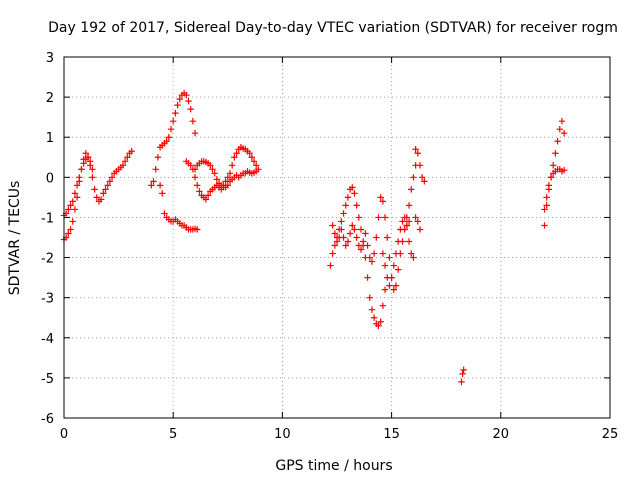  Describe the element at coordinates (391, 434) in the screenshot. I see `x-tick-label: 15` at that location.